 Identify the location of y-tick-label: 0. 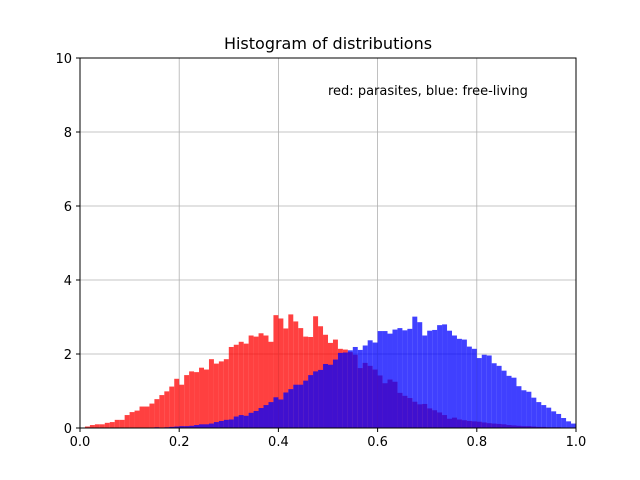
(68, 429).